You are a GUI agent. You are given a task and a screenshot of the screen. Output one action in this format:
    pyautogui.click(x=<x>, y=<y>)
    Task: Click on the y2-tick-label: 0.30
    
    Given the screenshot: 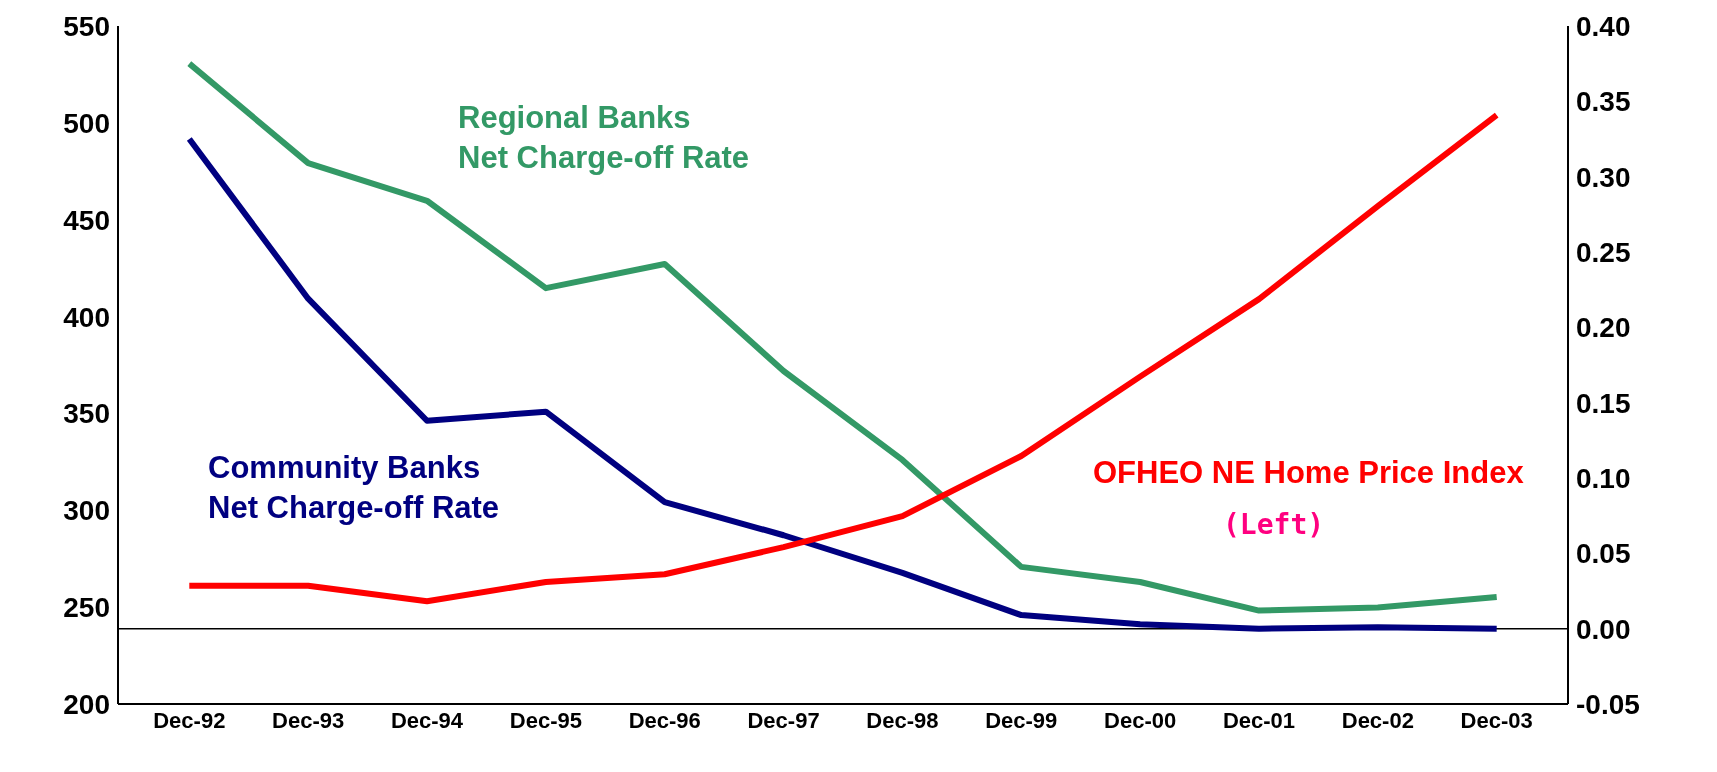 What is the action you would take?
    pyautogui.click(x=1603, y=177)
    